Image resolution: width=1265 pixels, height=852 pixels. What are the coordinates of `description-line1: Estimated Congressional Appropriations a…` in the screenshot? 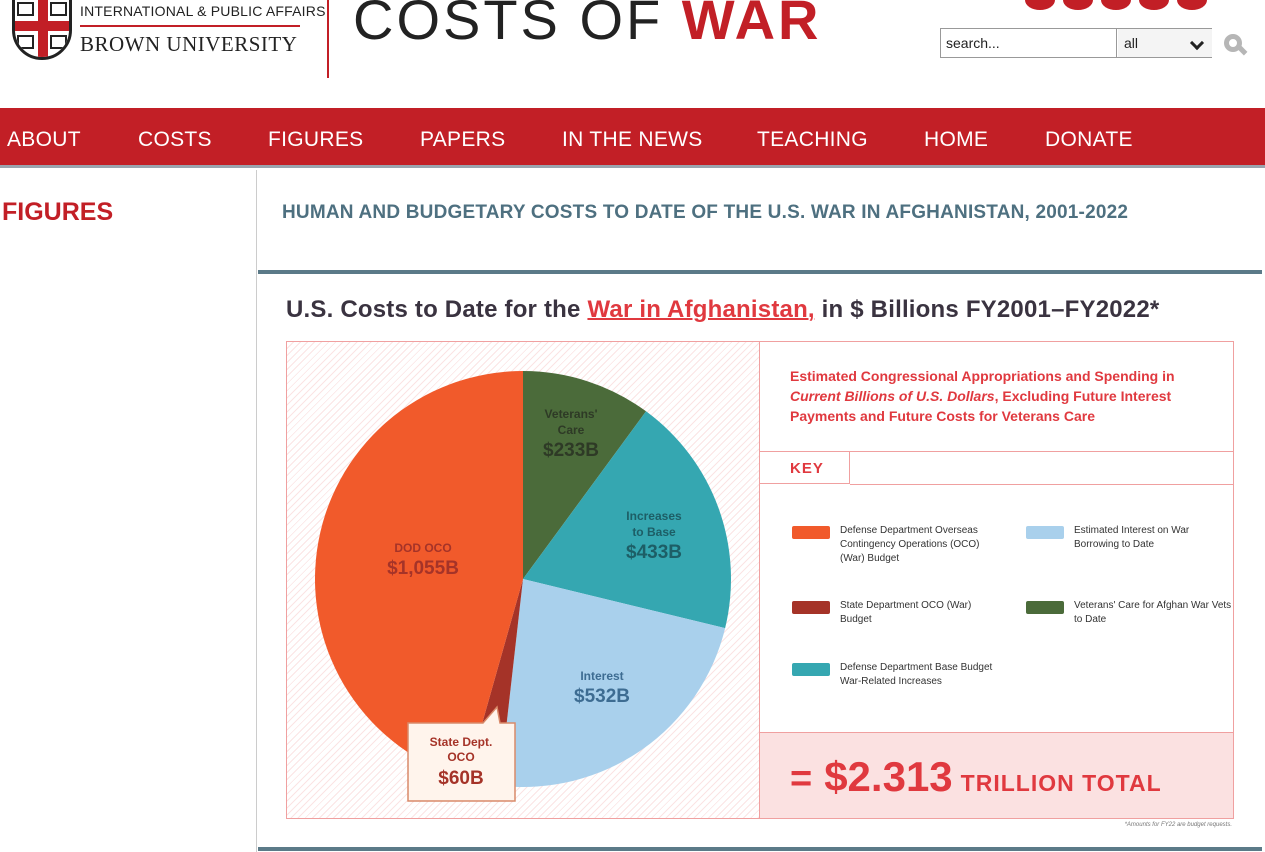 It's located at (982, 376).